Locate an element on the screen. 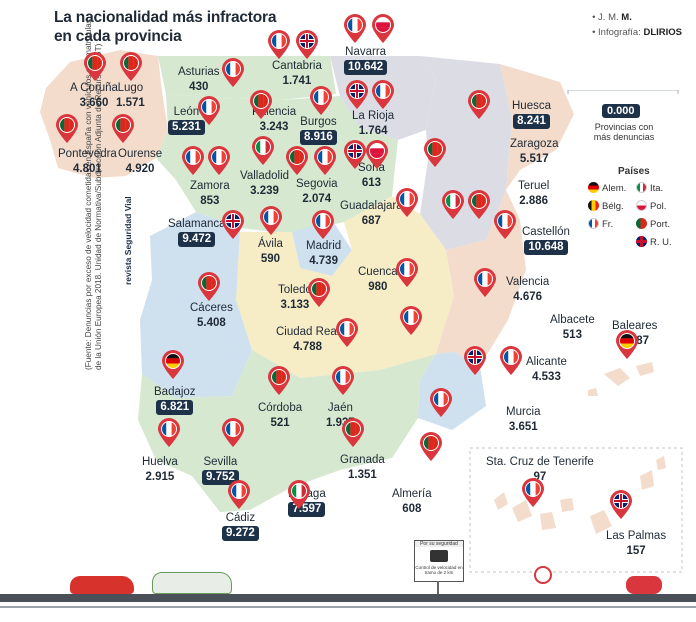 The height and width of the screenshot is (622, 696). province-value: 513 is located at coordinates (572, 335).